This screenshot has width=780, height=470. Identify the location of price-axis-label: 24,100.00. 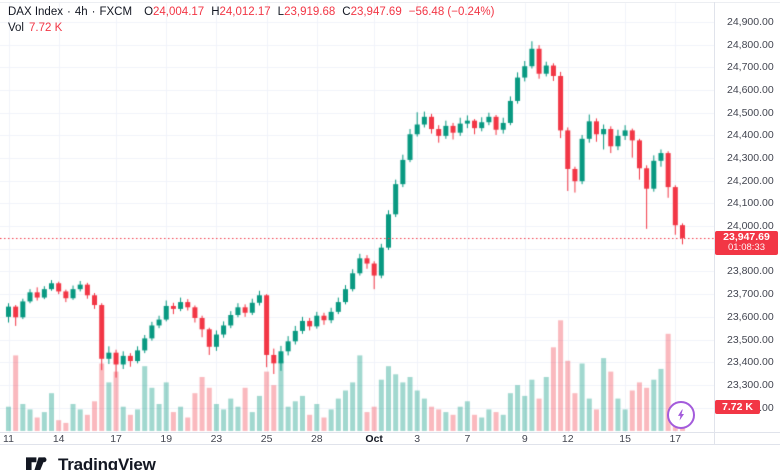
(750, 203).